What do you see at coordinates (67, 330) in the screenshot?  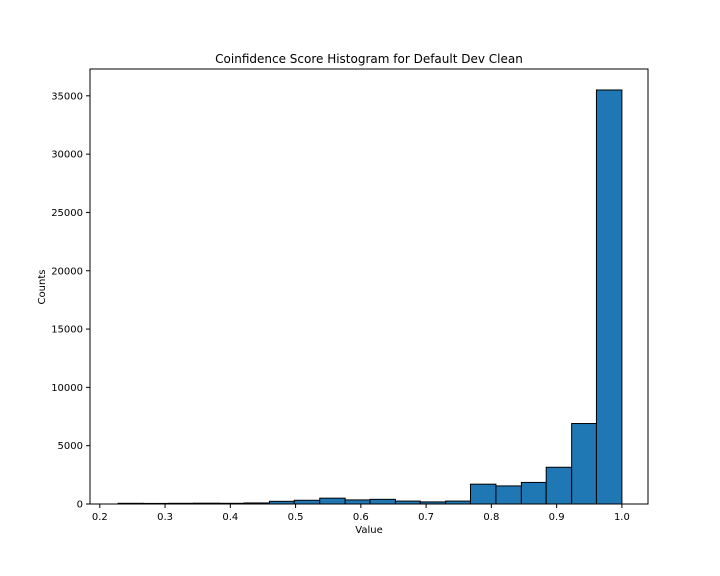 I see `y-tick-label: 15000` at bounding box center [67, 330].